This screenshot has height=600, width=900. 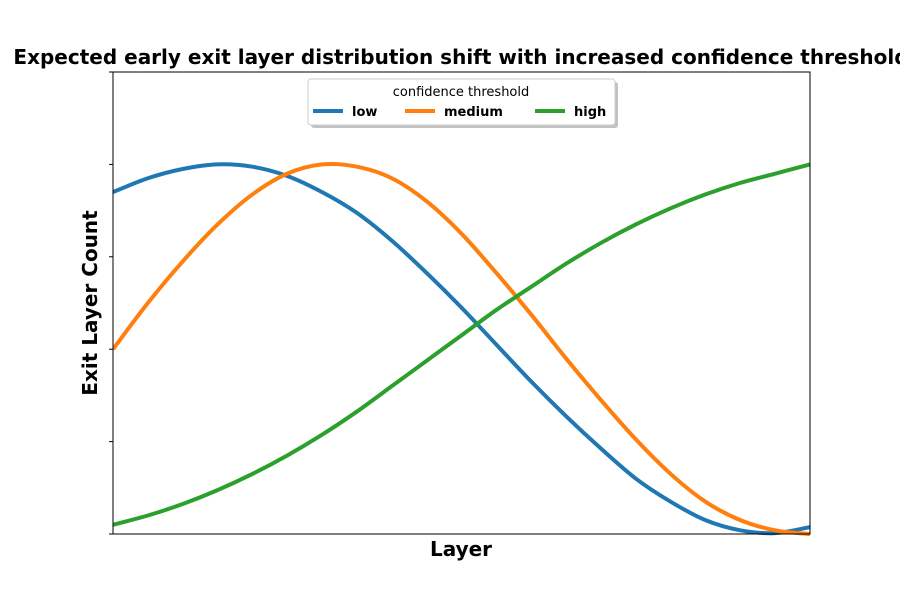 I want to click on legend-label-low: low, so click(x=364, y=112).